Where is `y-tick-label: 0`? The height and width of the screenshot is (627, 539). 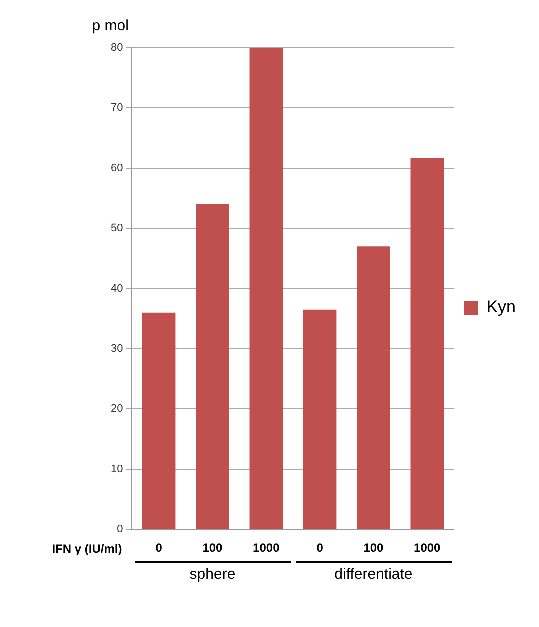 y-tick-label: 0 is located at coordinates (120, 530).